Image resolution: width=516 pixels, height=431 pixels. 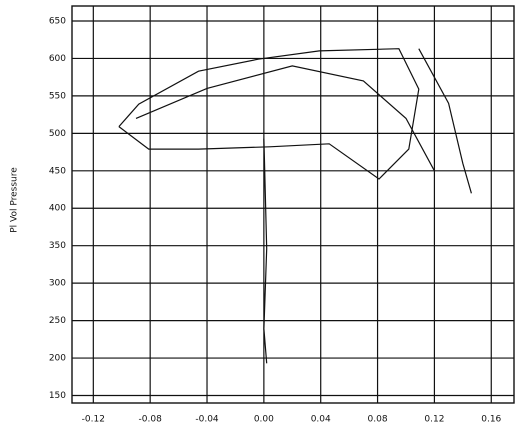 What do you see at coordinates (57, 209) in the screenshot?
I see `y-tick-label: 400` at bounding box center [57, 209].